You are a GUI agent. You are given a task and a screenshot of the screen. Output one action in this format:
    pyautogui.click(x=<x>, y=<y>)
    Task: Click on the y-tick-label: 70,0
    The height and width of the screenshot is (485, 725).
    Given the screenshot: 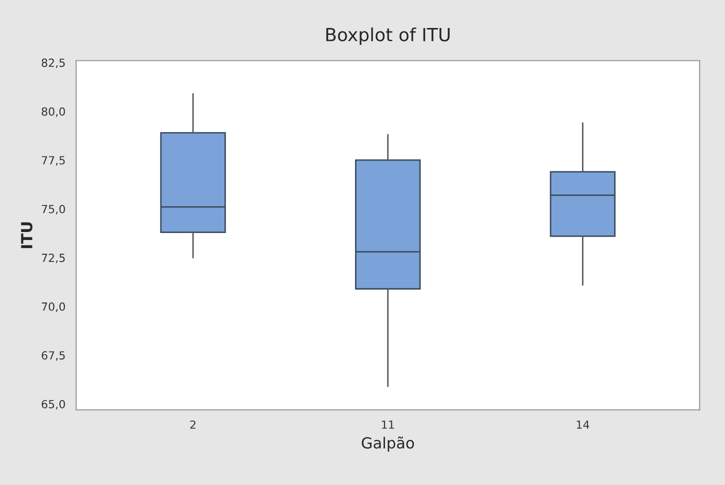 What is the action you would take?
    pyautogui.click(x=53, y=307)
    